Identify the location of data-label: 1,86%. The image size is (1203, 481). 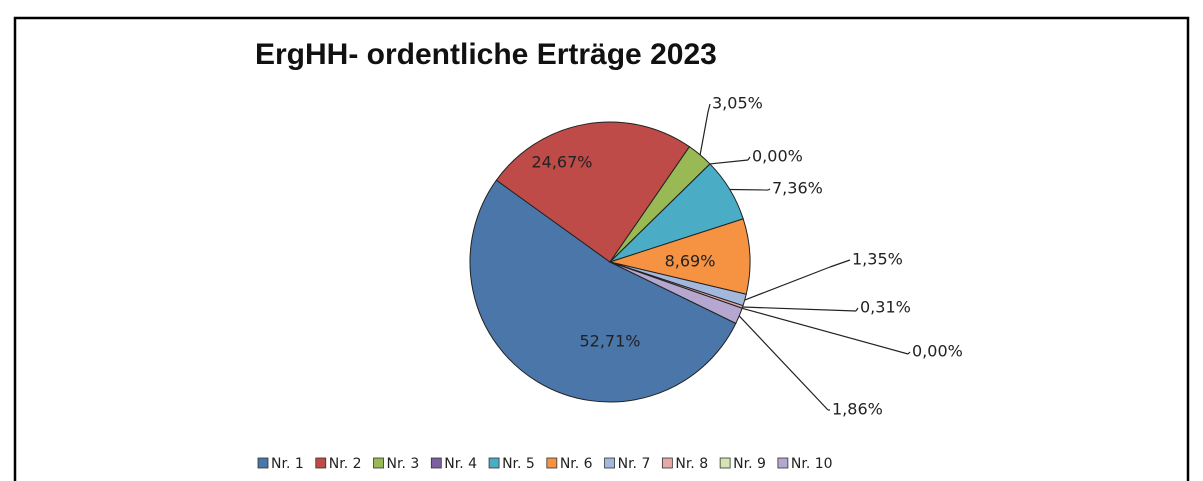
(857, 409).